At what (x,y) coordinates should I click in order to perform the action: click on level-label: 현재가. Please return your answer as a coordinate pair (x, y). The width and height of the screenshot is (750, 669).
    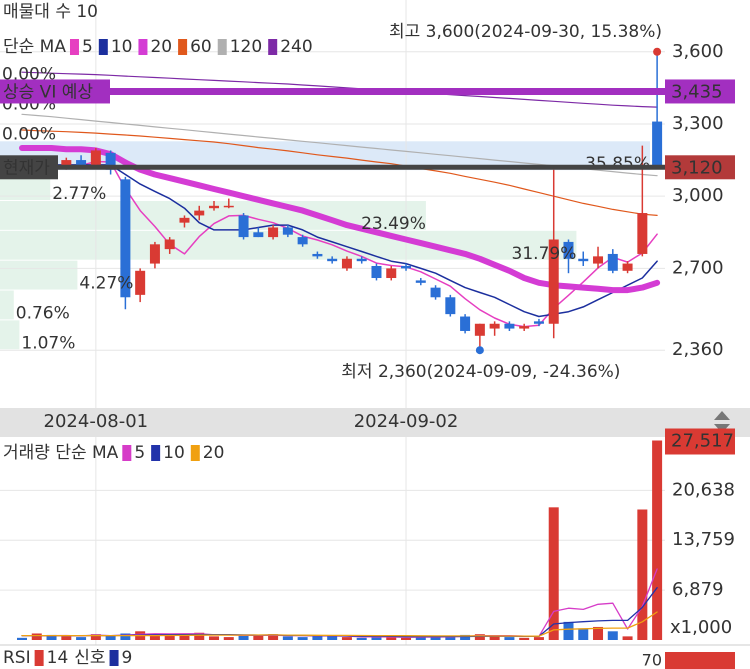
    Looking at the image, I should click on (26, 168).